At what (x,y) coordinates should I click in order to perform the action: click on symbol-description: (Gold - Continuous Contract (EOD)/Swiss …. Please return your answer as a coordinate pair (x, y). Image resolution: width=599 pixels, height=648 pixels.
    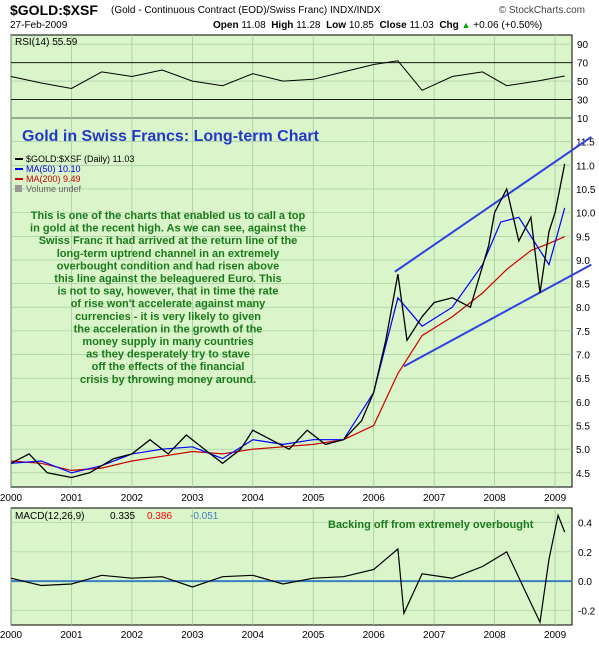
    Looking at the image, I should click on (246, 10).